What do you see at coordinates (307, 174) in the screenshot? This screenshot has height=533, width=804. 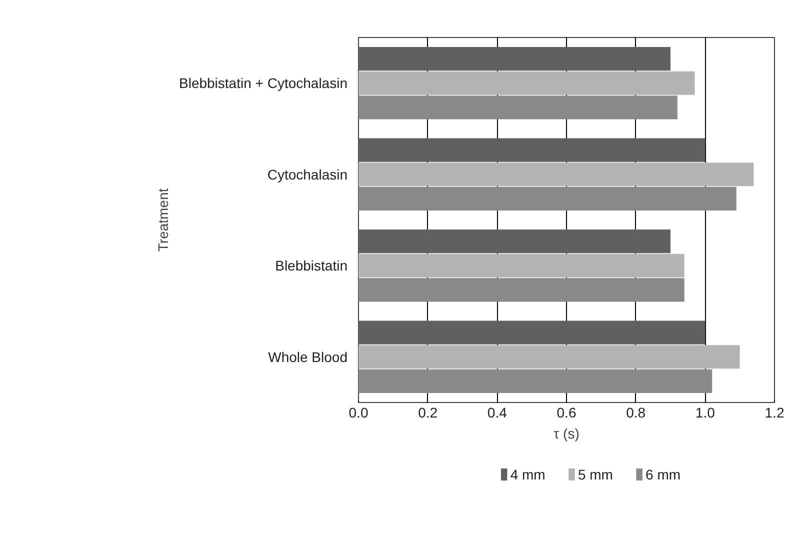 I see `y-tick-label: Cytochalasin` at bounding box center [307, 174].